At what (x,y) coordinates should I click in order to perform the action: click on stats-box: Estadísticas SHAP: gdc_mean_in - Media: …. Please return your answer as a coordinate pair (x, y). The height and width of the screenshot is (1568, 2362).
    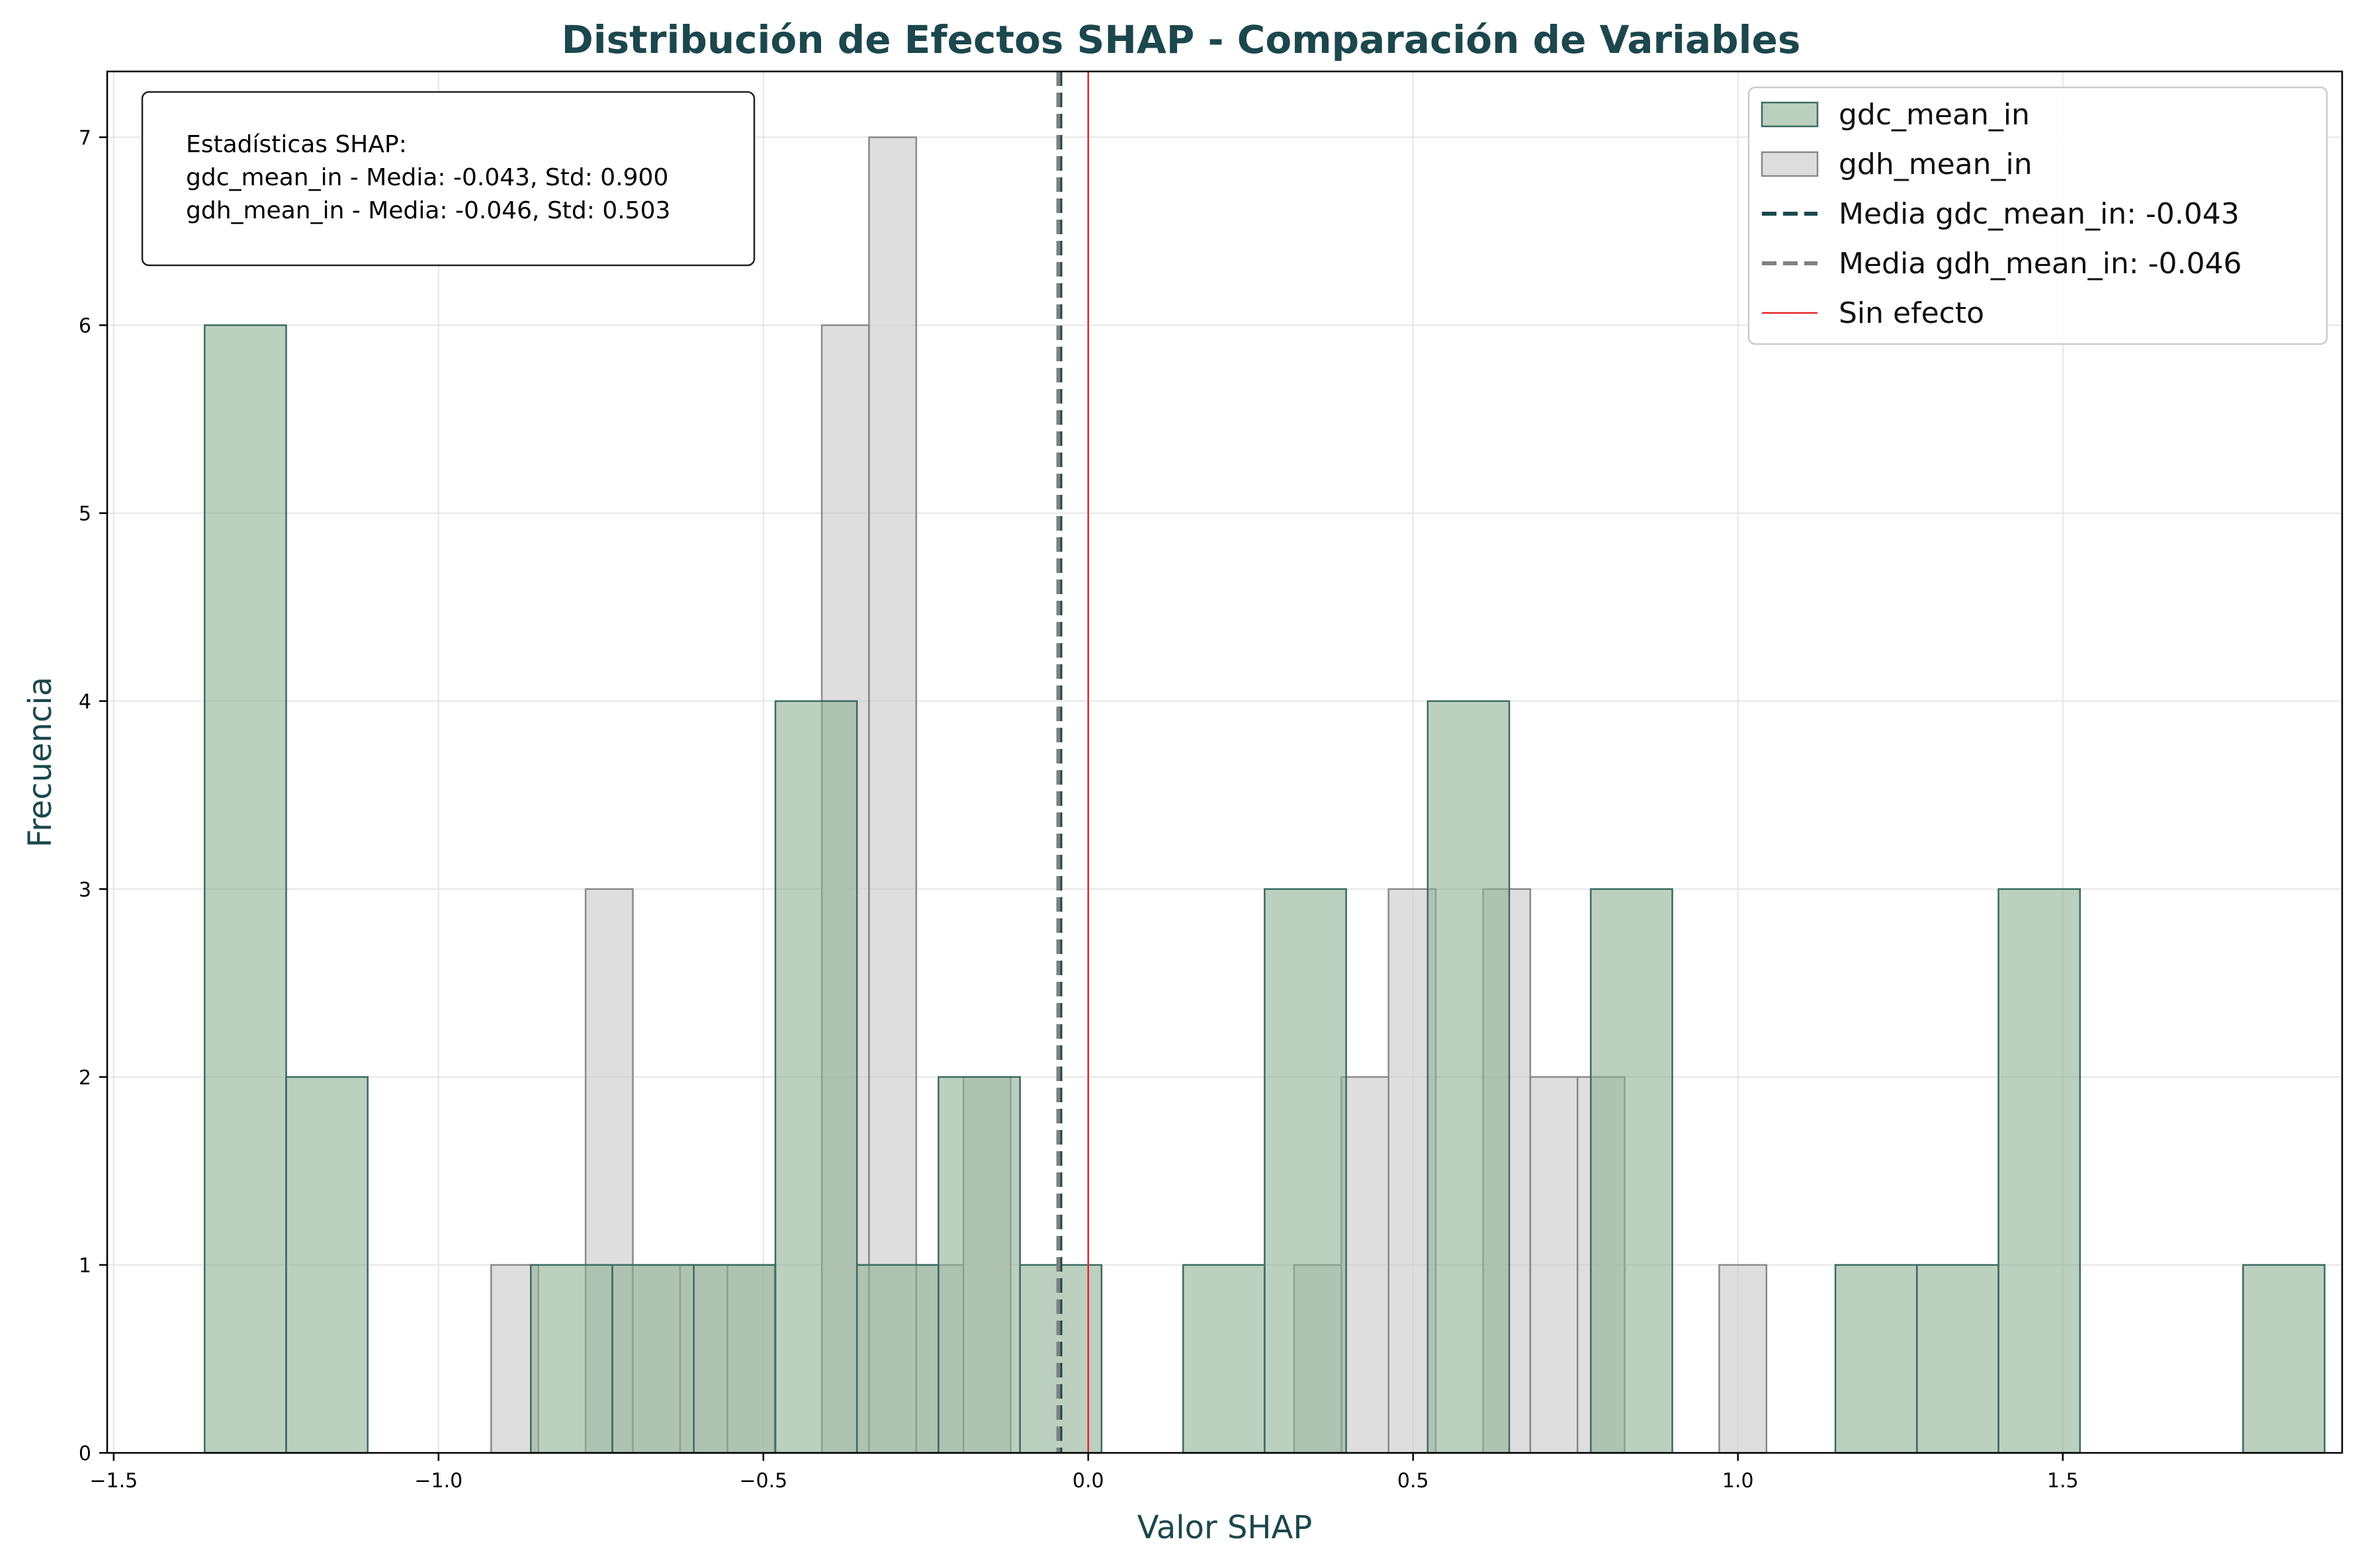
    Looking at the image, I should click on (448, 179).